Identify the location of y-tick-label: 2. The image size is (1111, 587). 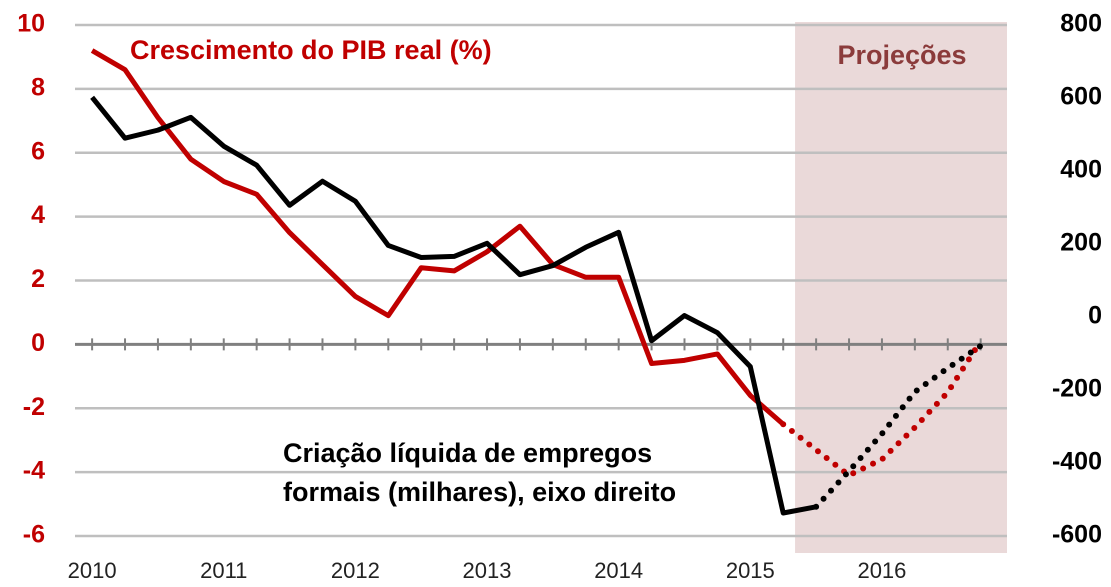
(38, 279).